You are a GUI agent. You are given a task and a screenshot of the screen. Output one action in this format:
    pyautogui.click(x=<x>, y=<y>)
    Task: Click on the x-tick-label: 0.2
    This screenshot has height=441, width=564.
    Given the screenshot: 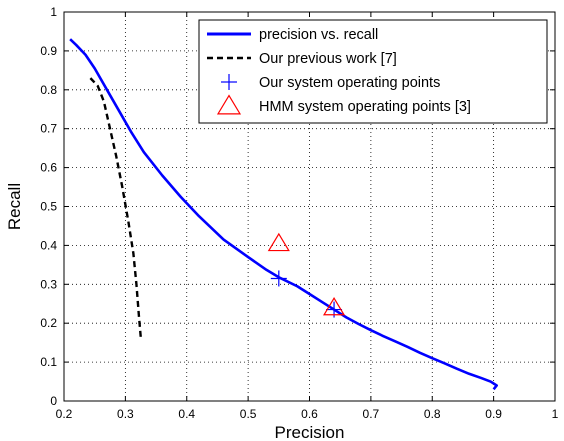 What is the action you would take?
    pyautogui.click(x=64, y=414)
    